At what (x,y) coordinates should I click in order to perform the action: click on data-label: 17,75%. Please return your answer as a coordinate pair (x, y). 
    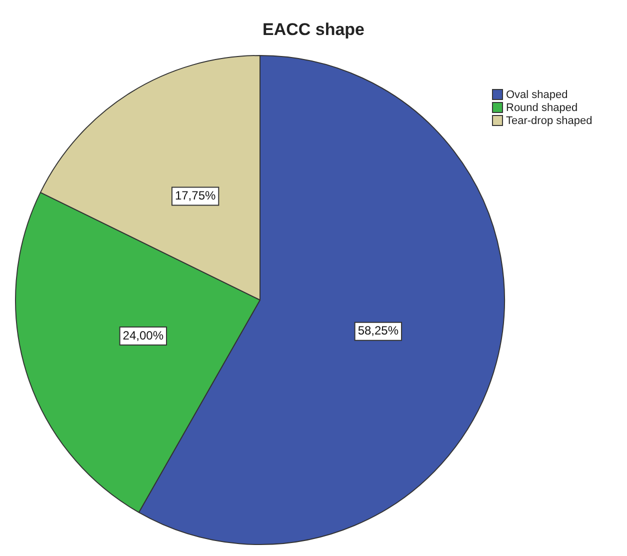
    Looking at the image, I should click on (195, 195).